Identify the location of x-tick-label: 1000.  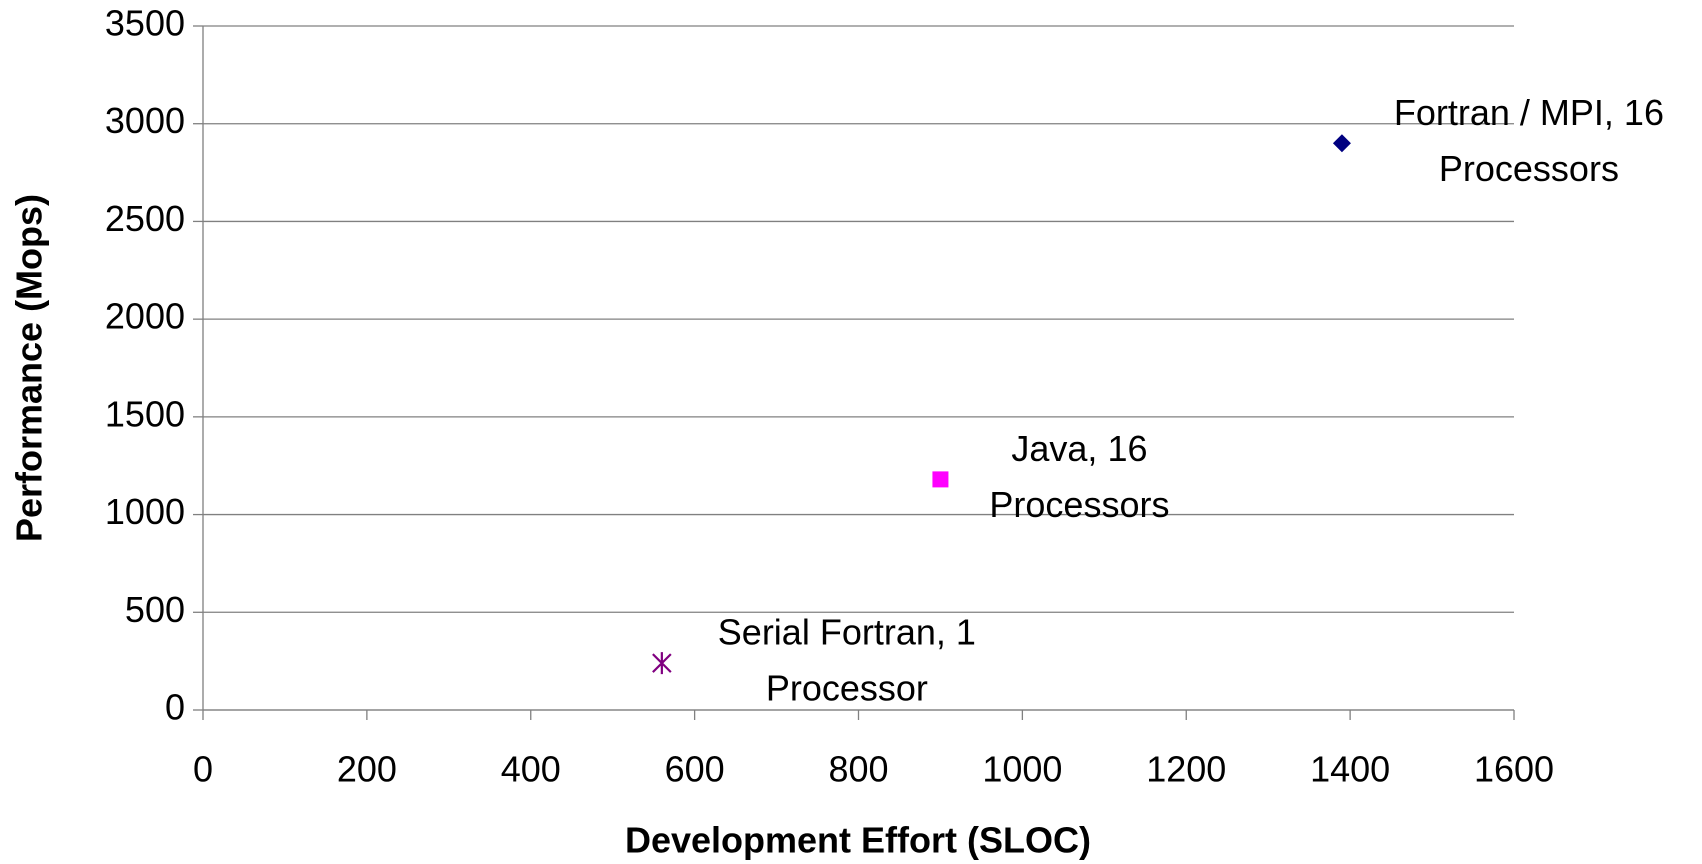
(1022, 769).